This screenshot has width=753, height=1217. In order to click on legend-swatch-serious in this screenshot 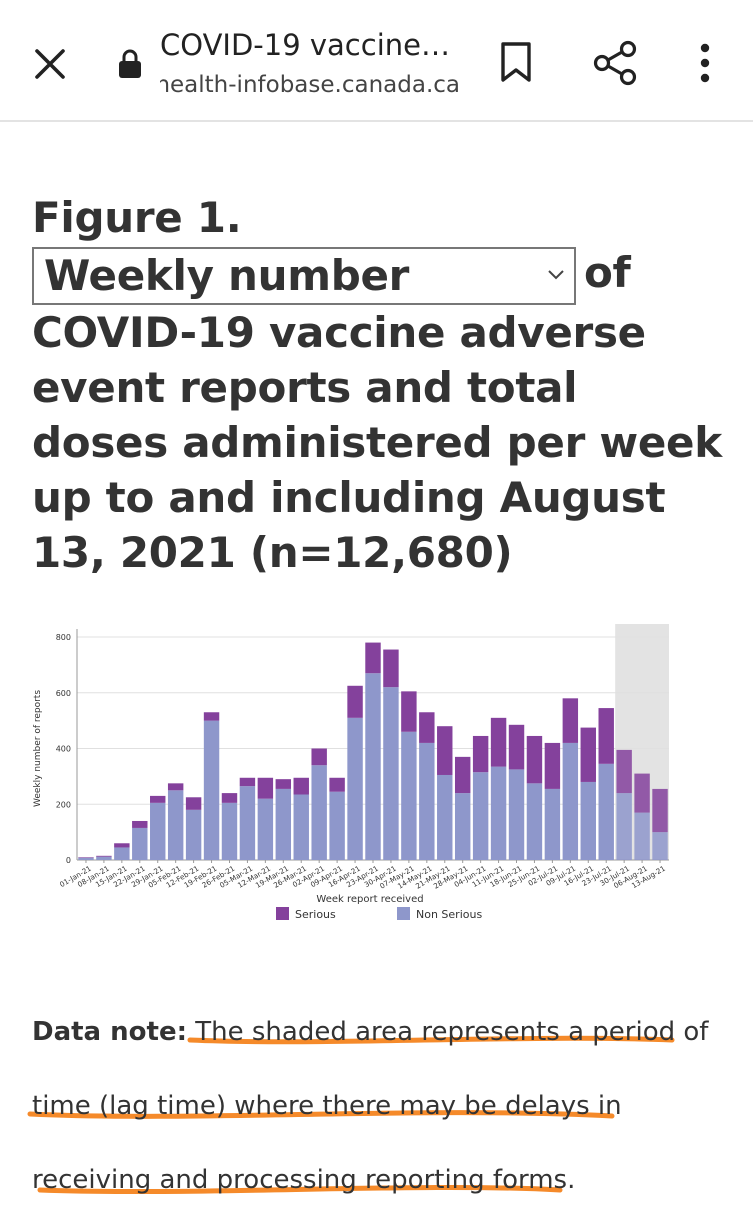, I will do `click(282, 913)`.